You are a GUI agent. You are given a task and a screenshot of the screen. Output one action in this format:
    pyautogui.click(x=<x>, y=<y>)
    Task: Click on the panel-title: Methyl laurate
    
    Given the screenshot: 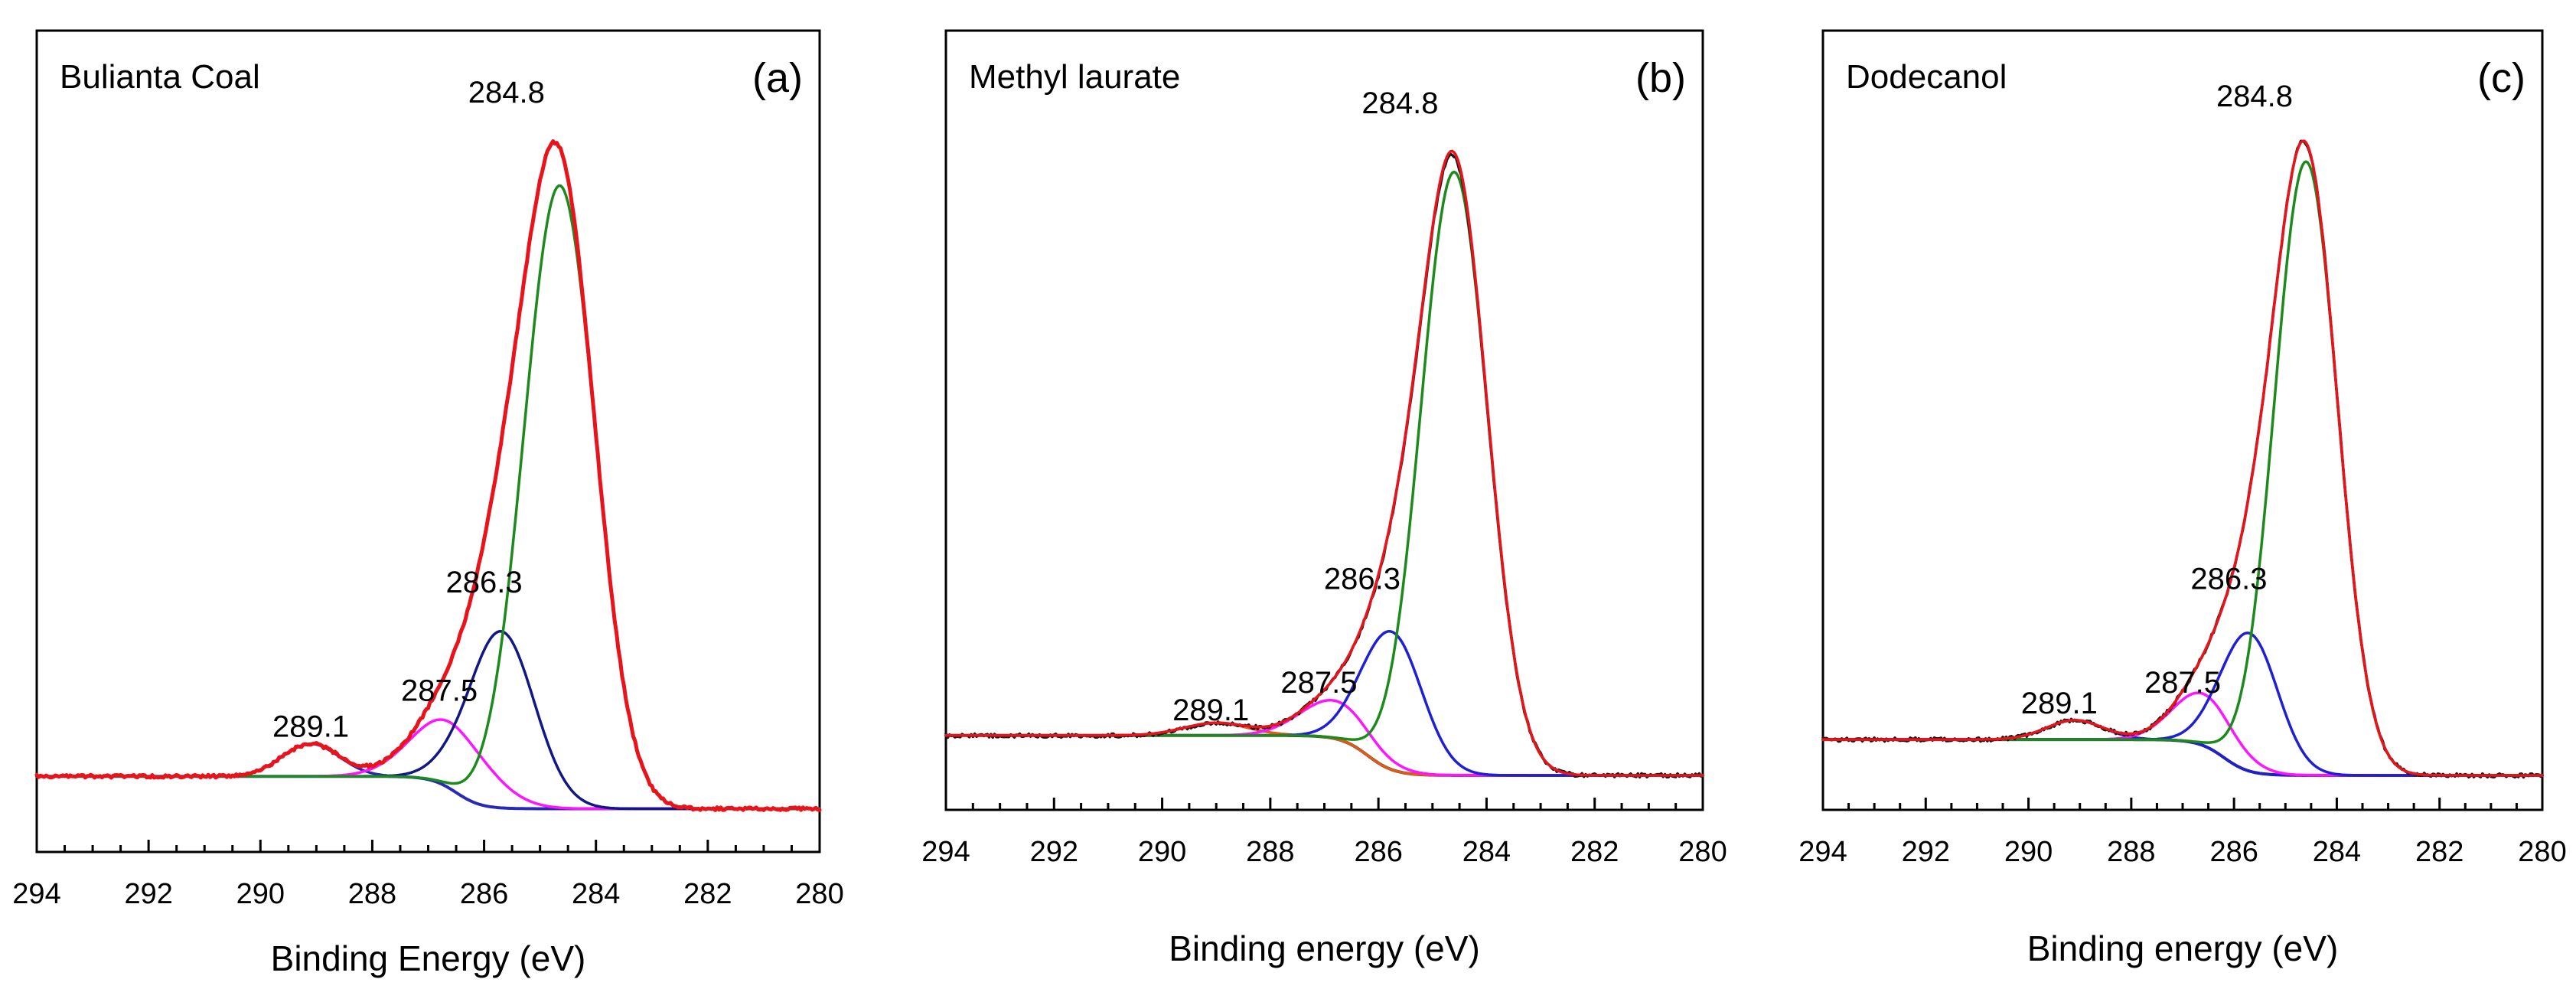 What is the action you would take?
    pyautogui.click(x=1074, y=77)
    